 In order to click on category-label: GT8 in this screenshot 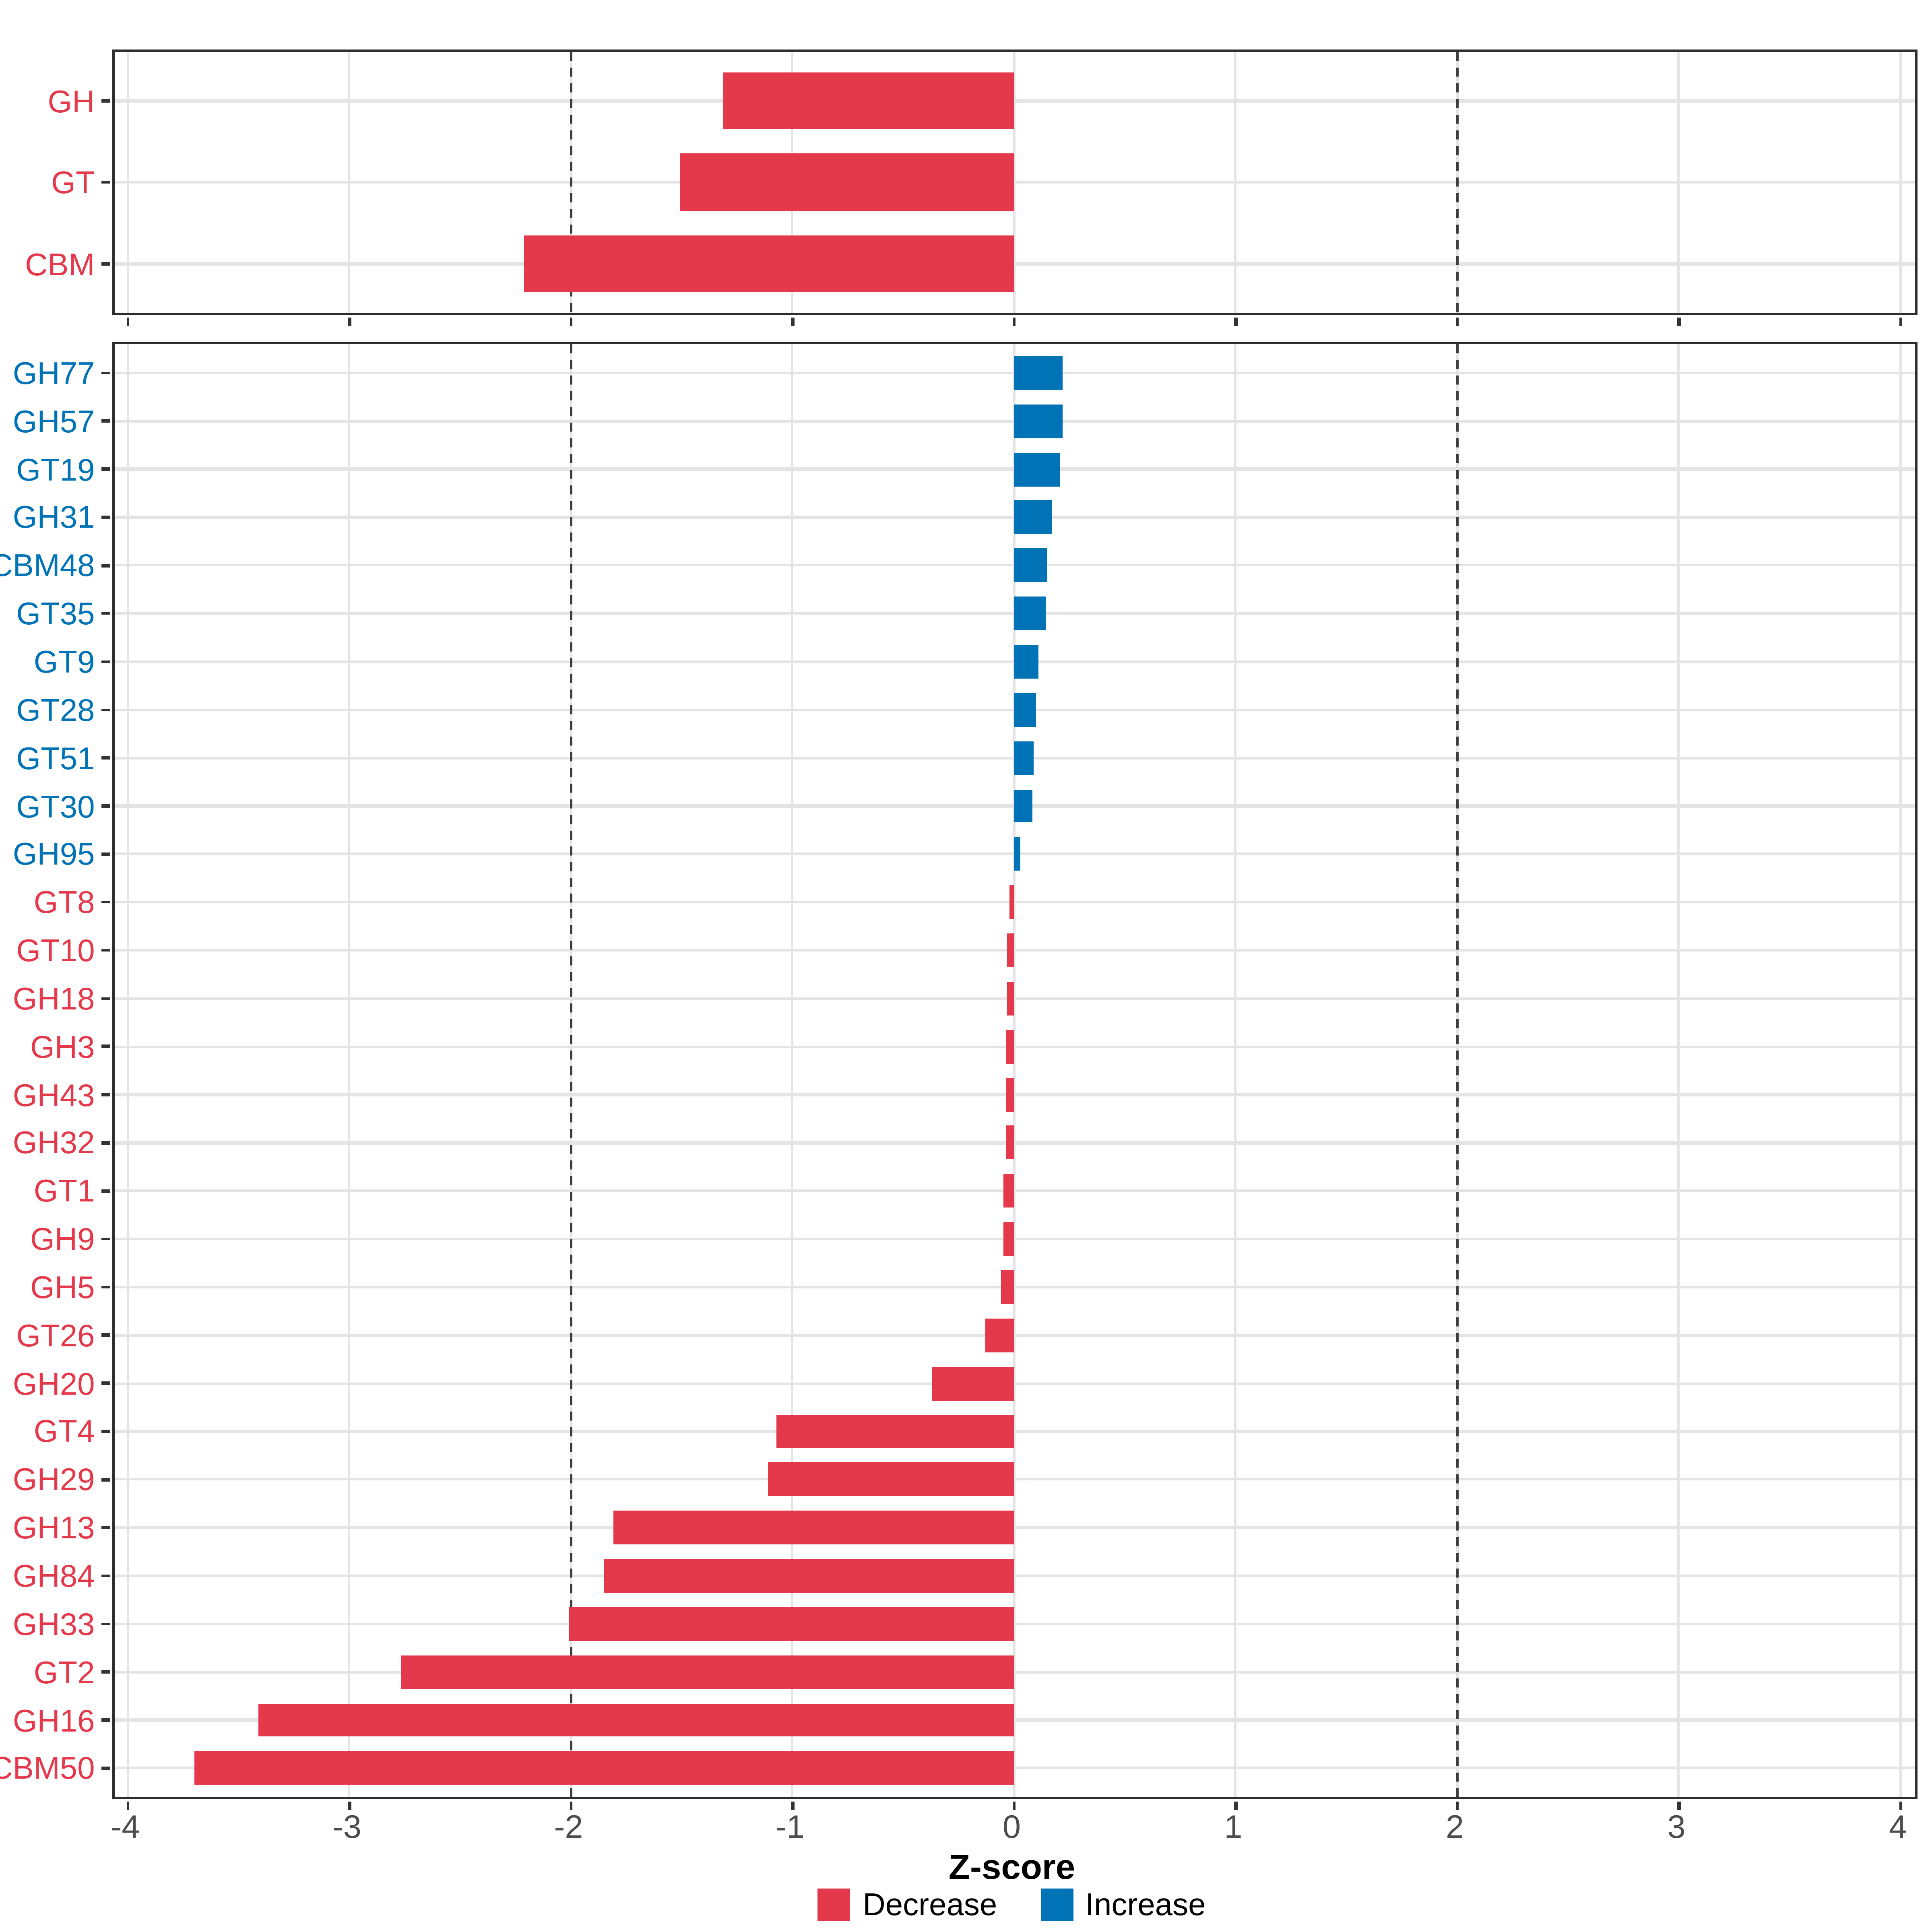, I will do `click(64, 902)`.